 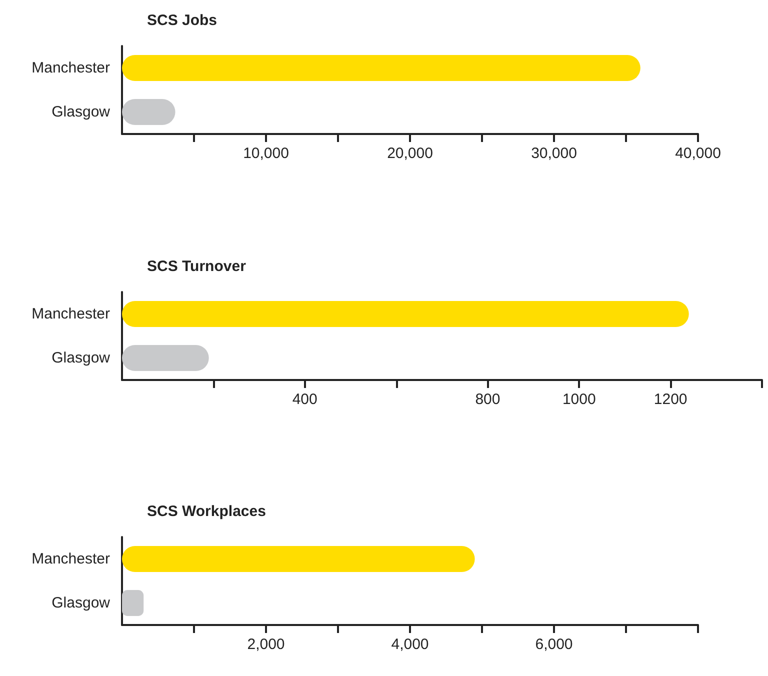 What do you see at coordinates (487, 399) in the screenshot?
I see `x-tick-label: 800` at bounding box center [487, 399].